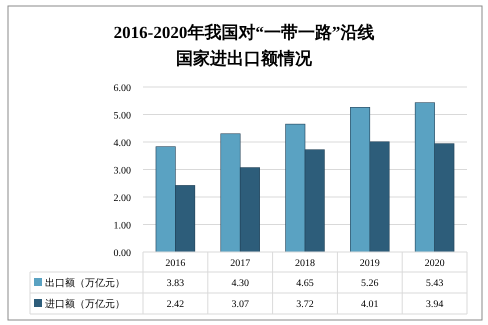  What do you see at coordinates (175, 283) in the screenshot?
I see `data-label: 3.83` at bounding box center [175, 283].